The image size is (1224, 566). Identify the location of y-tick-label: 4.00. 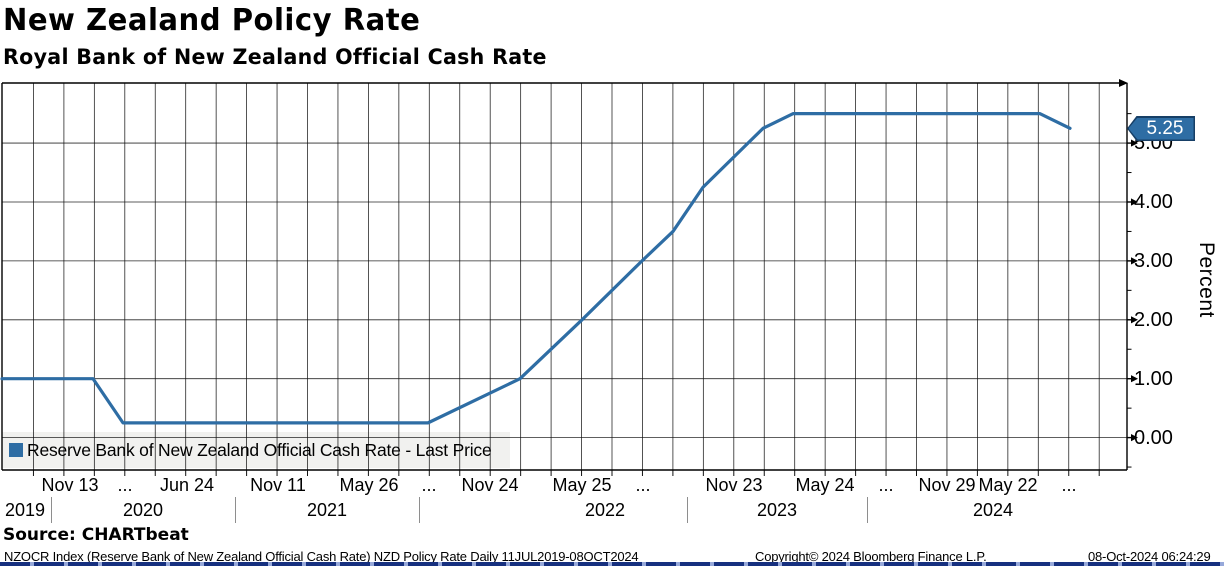
(1153, 201).